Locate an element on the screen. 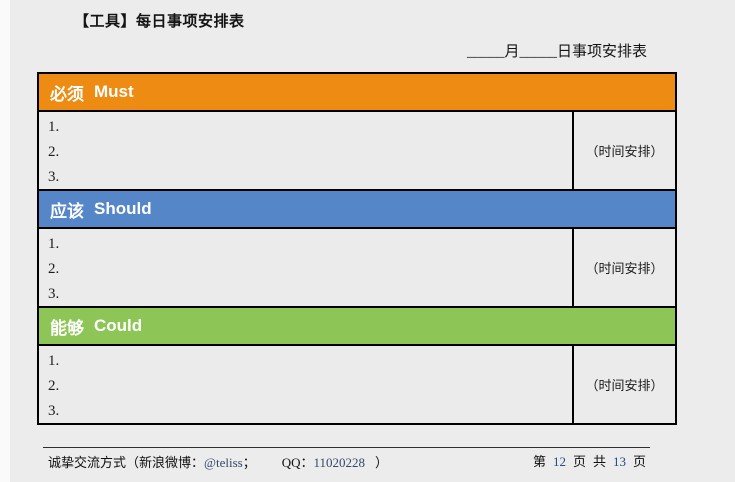  section-row-should: 1. 2. 3. （时间安排） is located at coordinates (357, 267).